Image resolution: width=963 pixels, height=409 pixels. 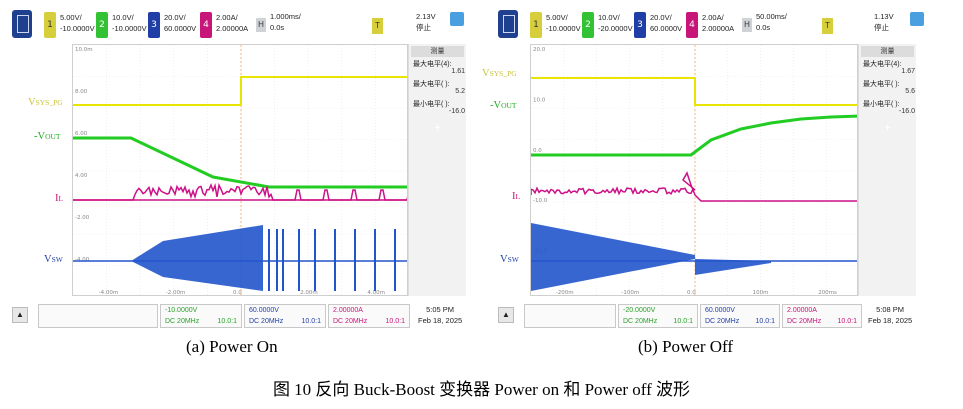 What do you see at coordinates (232, 347) in the screenshot?
I see `caption-power-on: (a) Power On` at bounding box center [232, 347].